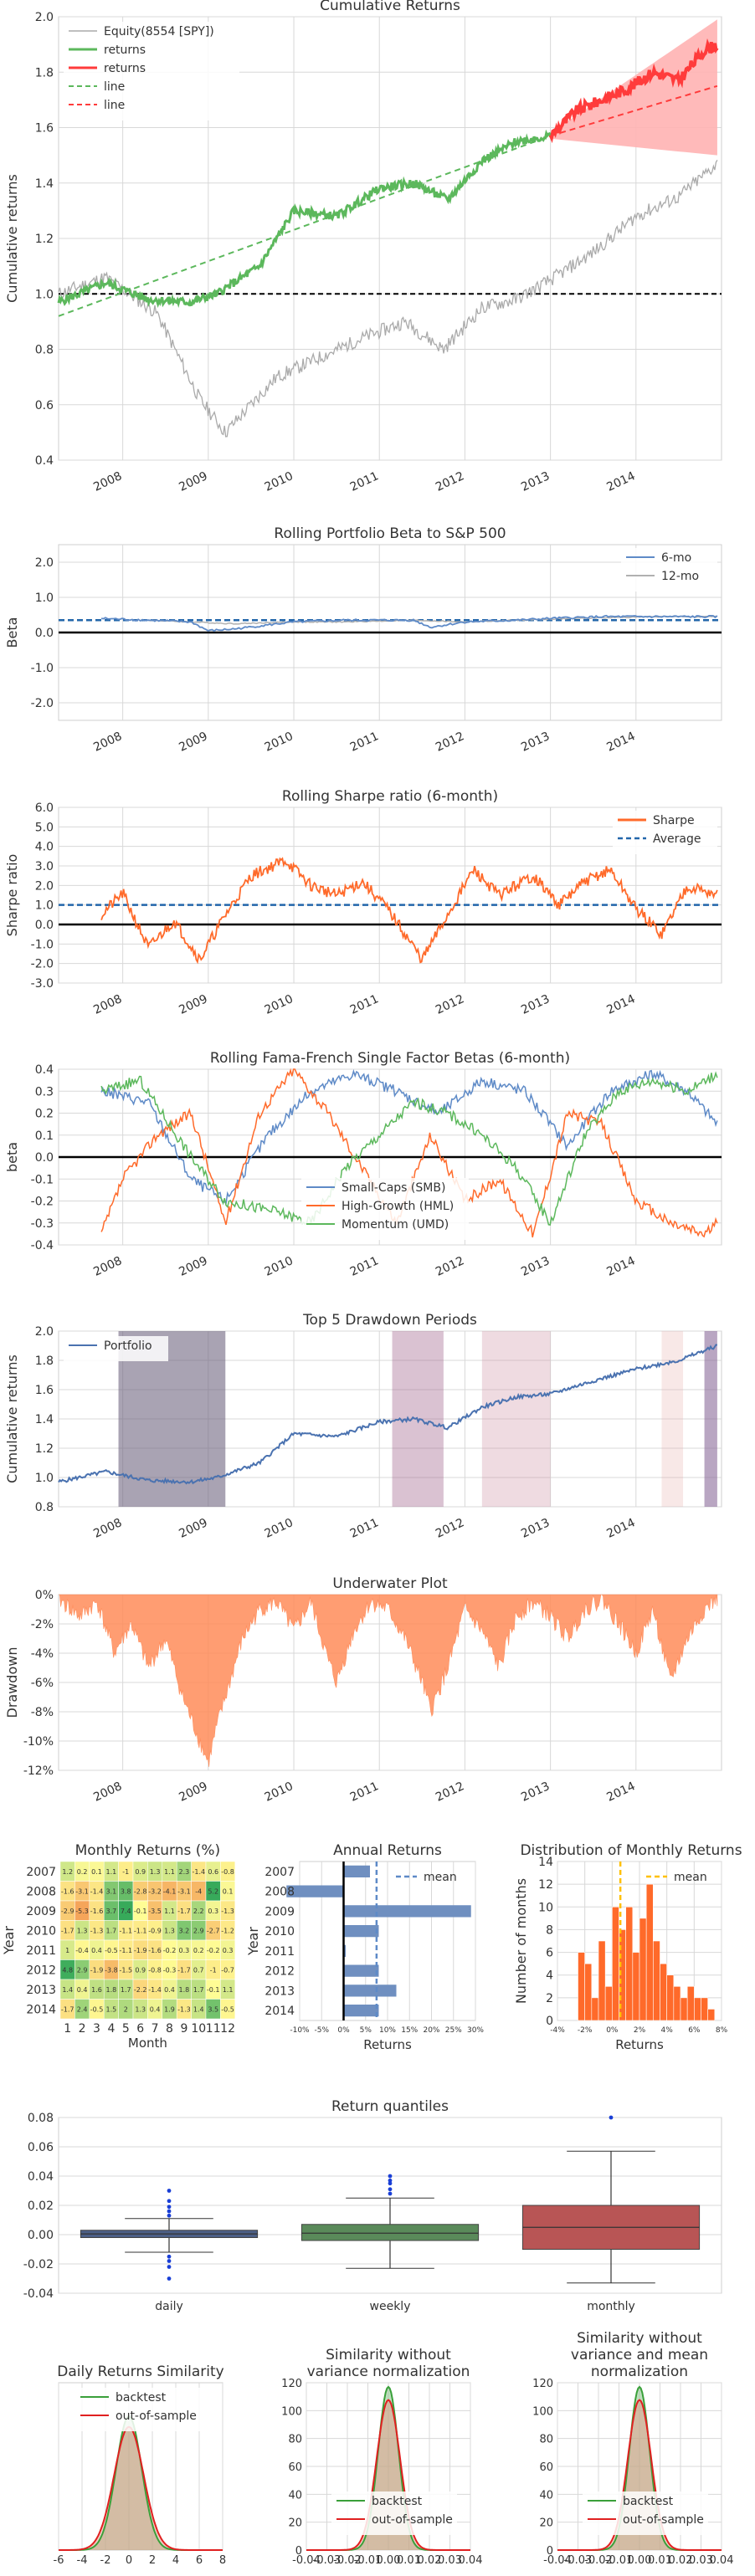  Describe the element at coordinates (111, 2029) in the screenshot. I see `col-label: 4` at that location.